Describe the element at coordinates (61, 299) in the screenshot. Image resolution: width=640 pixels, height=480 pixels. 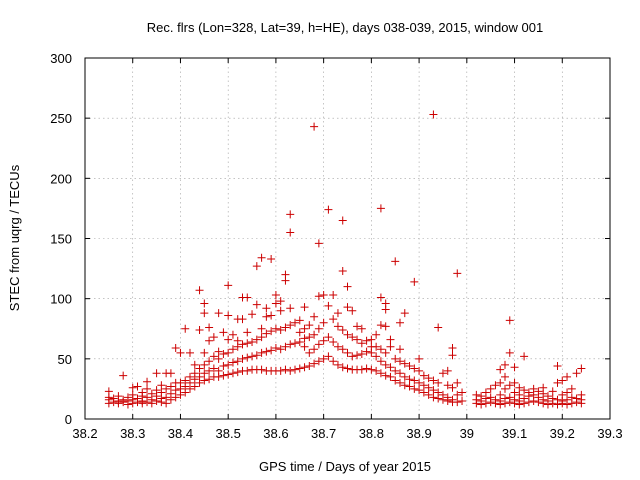
I see `y-tick-label: 100` at that location.